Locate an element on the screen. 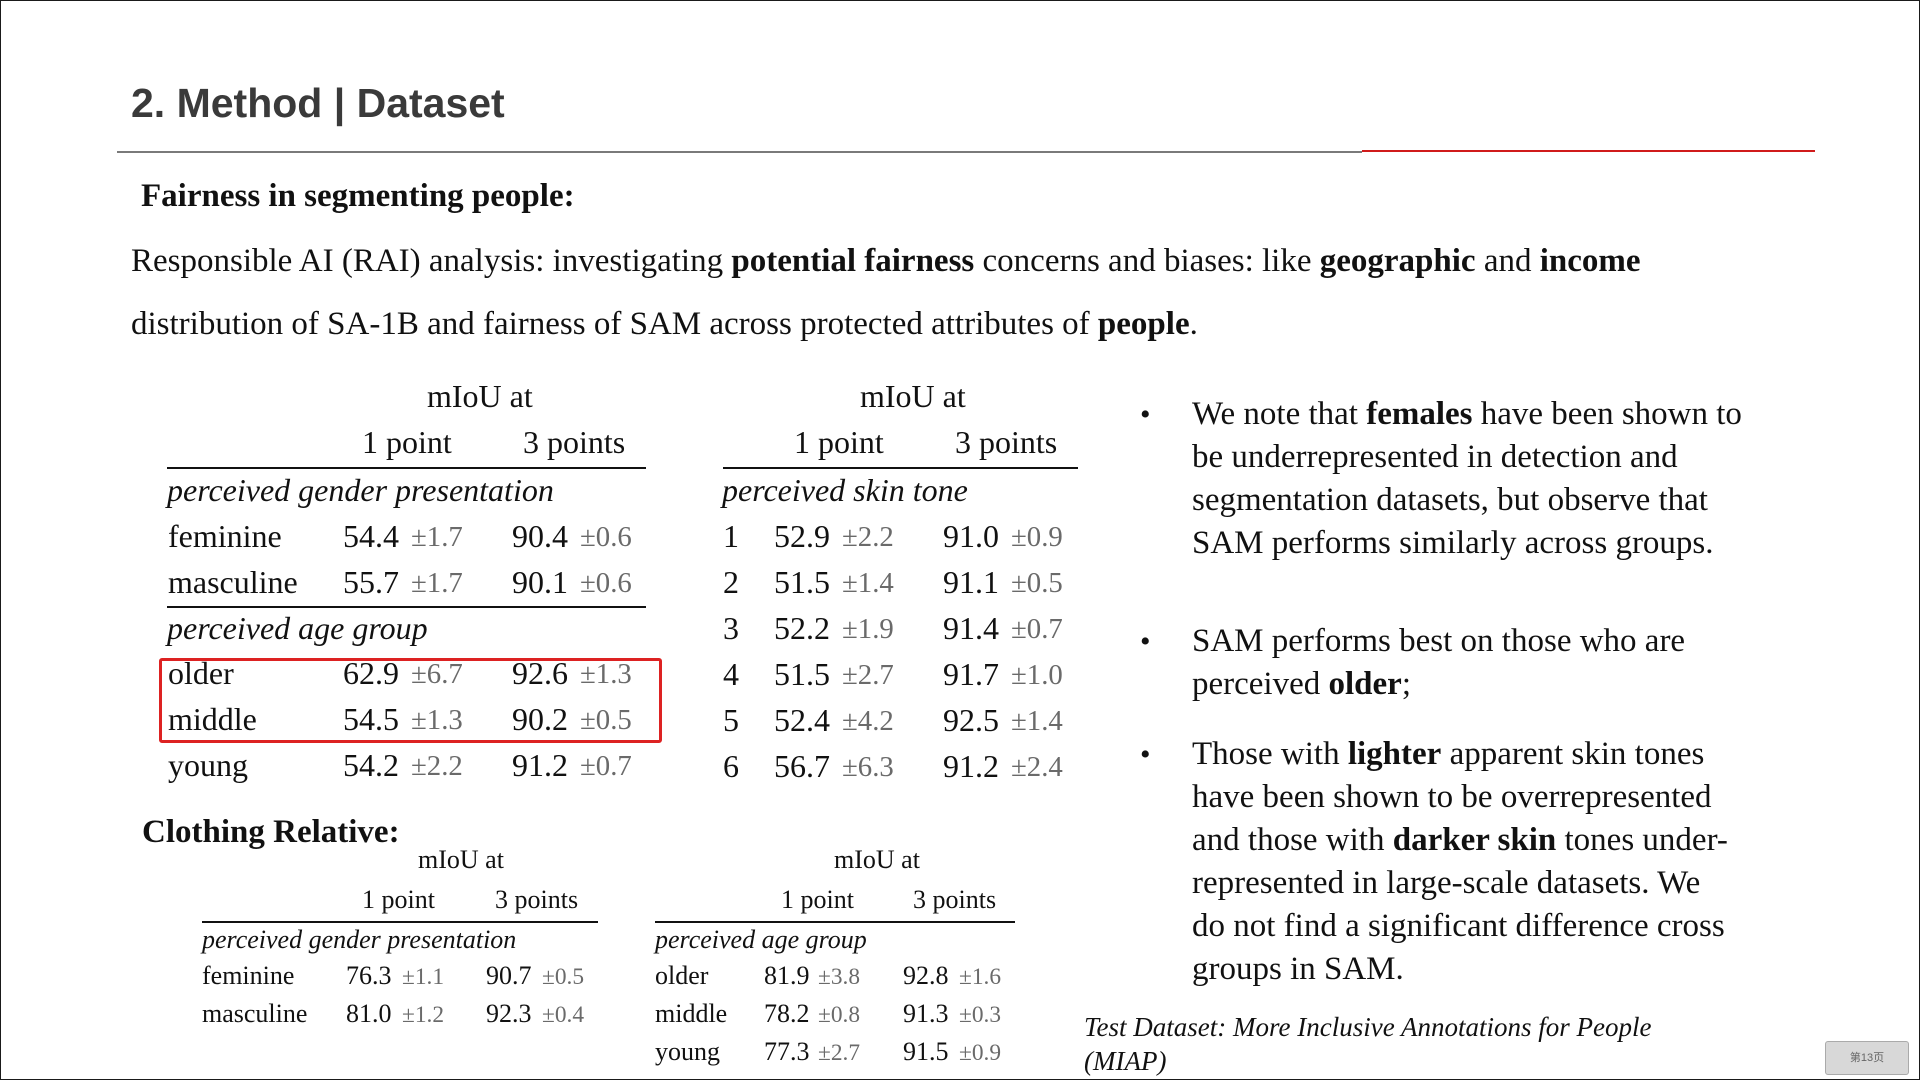  bullet-line: Those with lighter apparent skin tones is located at coordinates (1502, 754).